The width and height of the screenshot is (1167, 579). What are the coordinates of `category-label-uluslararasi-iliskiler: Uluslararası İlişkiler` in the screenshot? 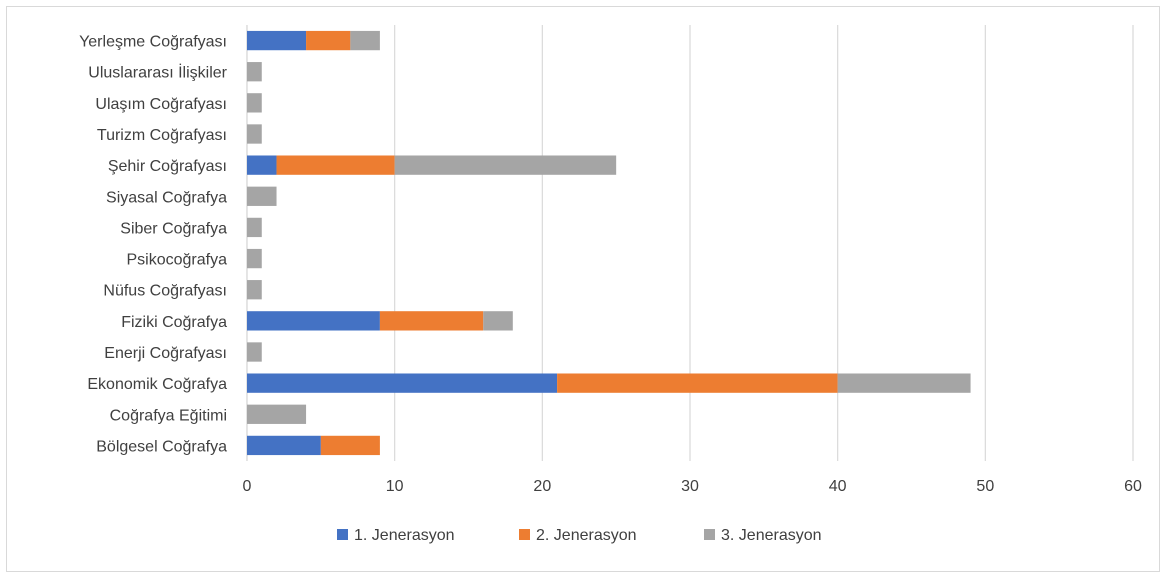 It's located at (157, 72).